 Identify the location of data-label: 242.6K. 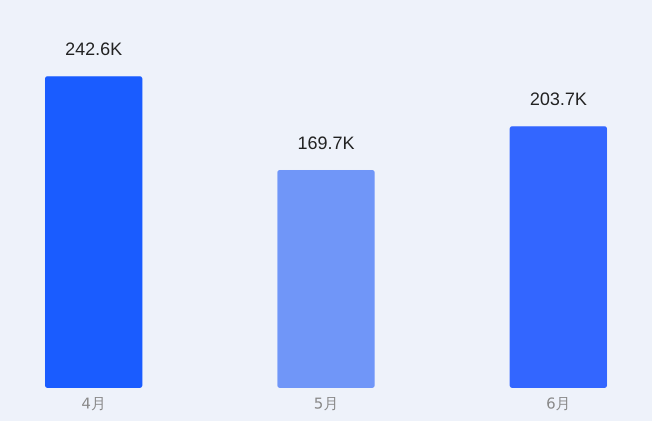
(93, 49).